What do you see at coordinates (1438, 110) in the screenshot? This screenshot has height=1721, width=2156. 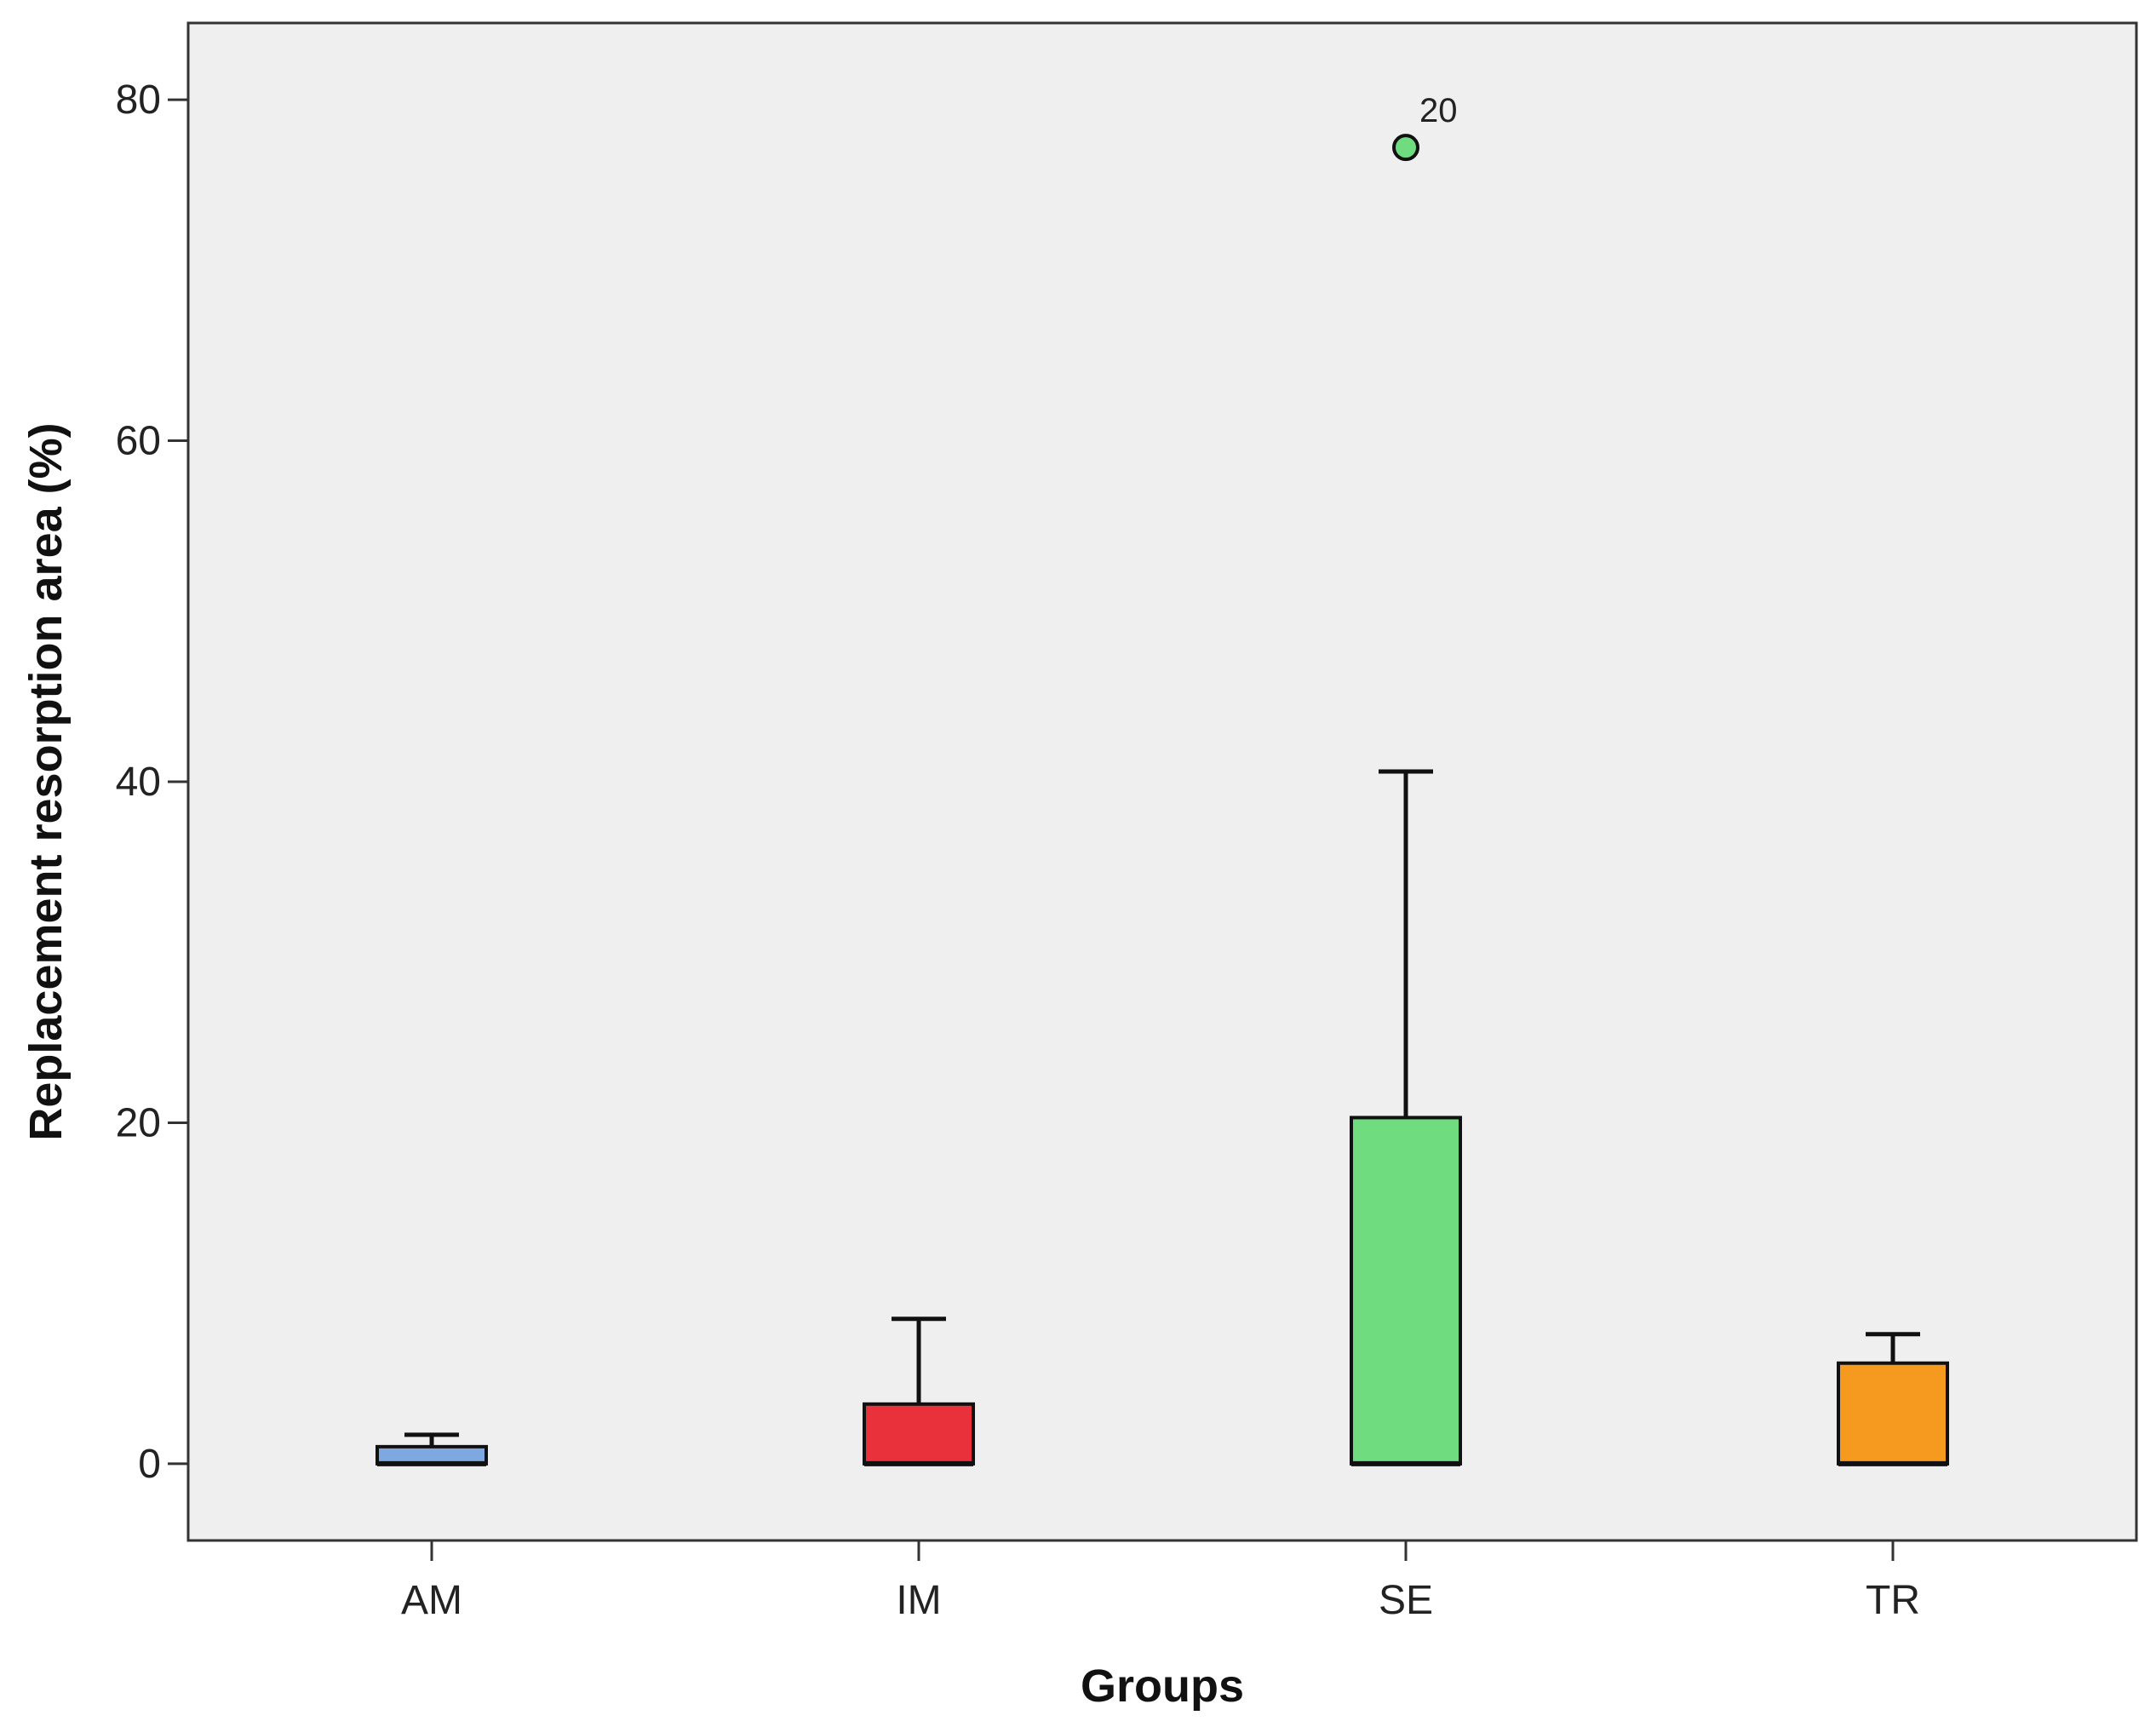 I see `outlier-label: 20` at bounding box center [1438, 110].